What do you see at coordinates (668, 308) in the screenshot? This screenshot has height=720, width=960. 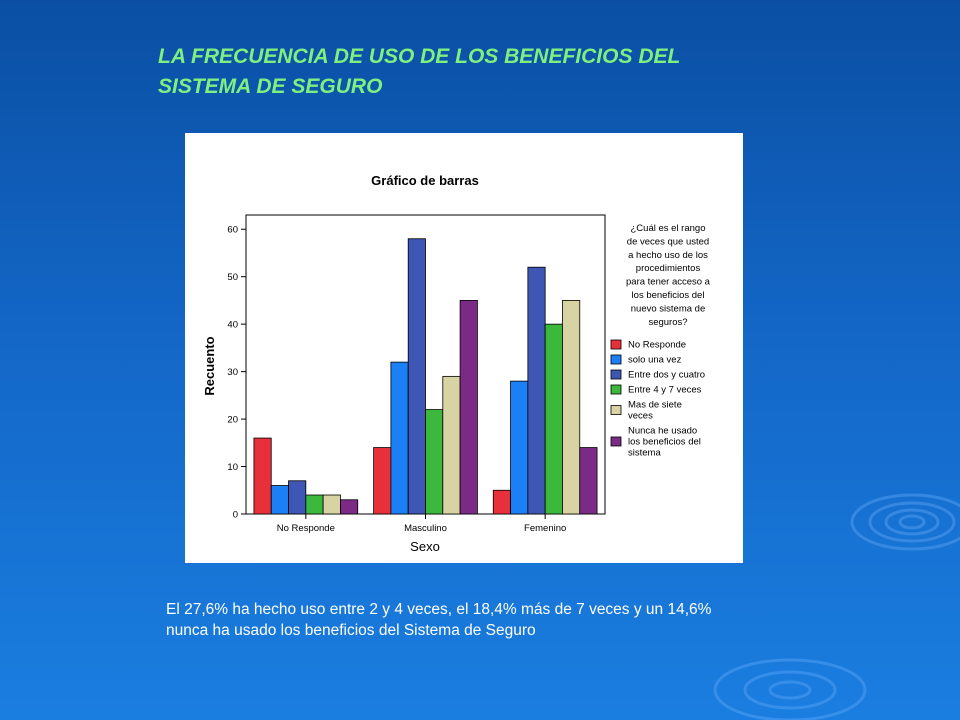 I see `legend-title-line: nuevo sistema de` at bounding box center [668, 308].